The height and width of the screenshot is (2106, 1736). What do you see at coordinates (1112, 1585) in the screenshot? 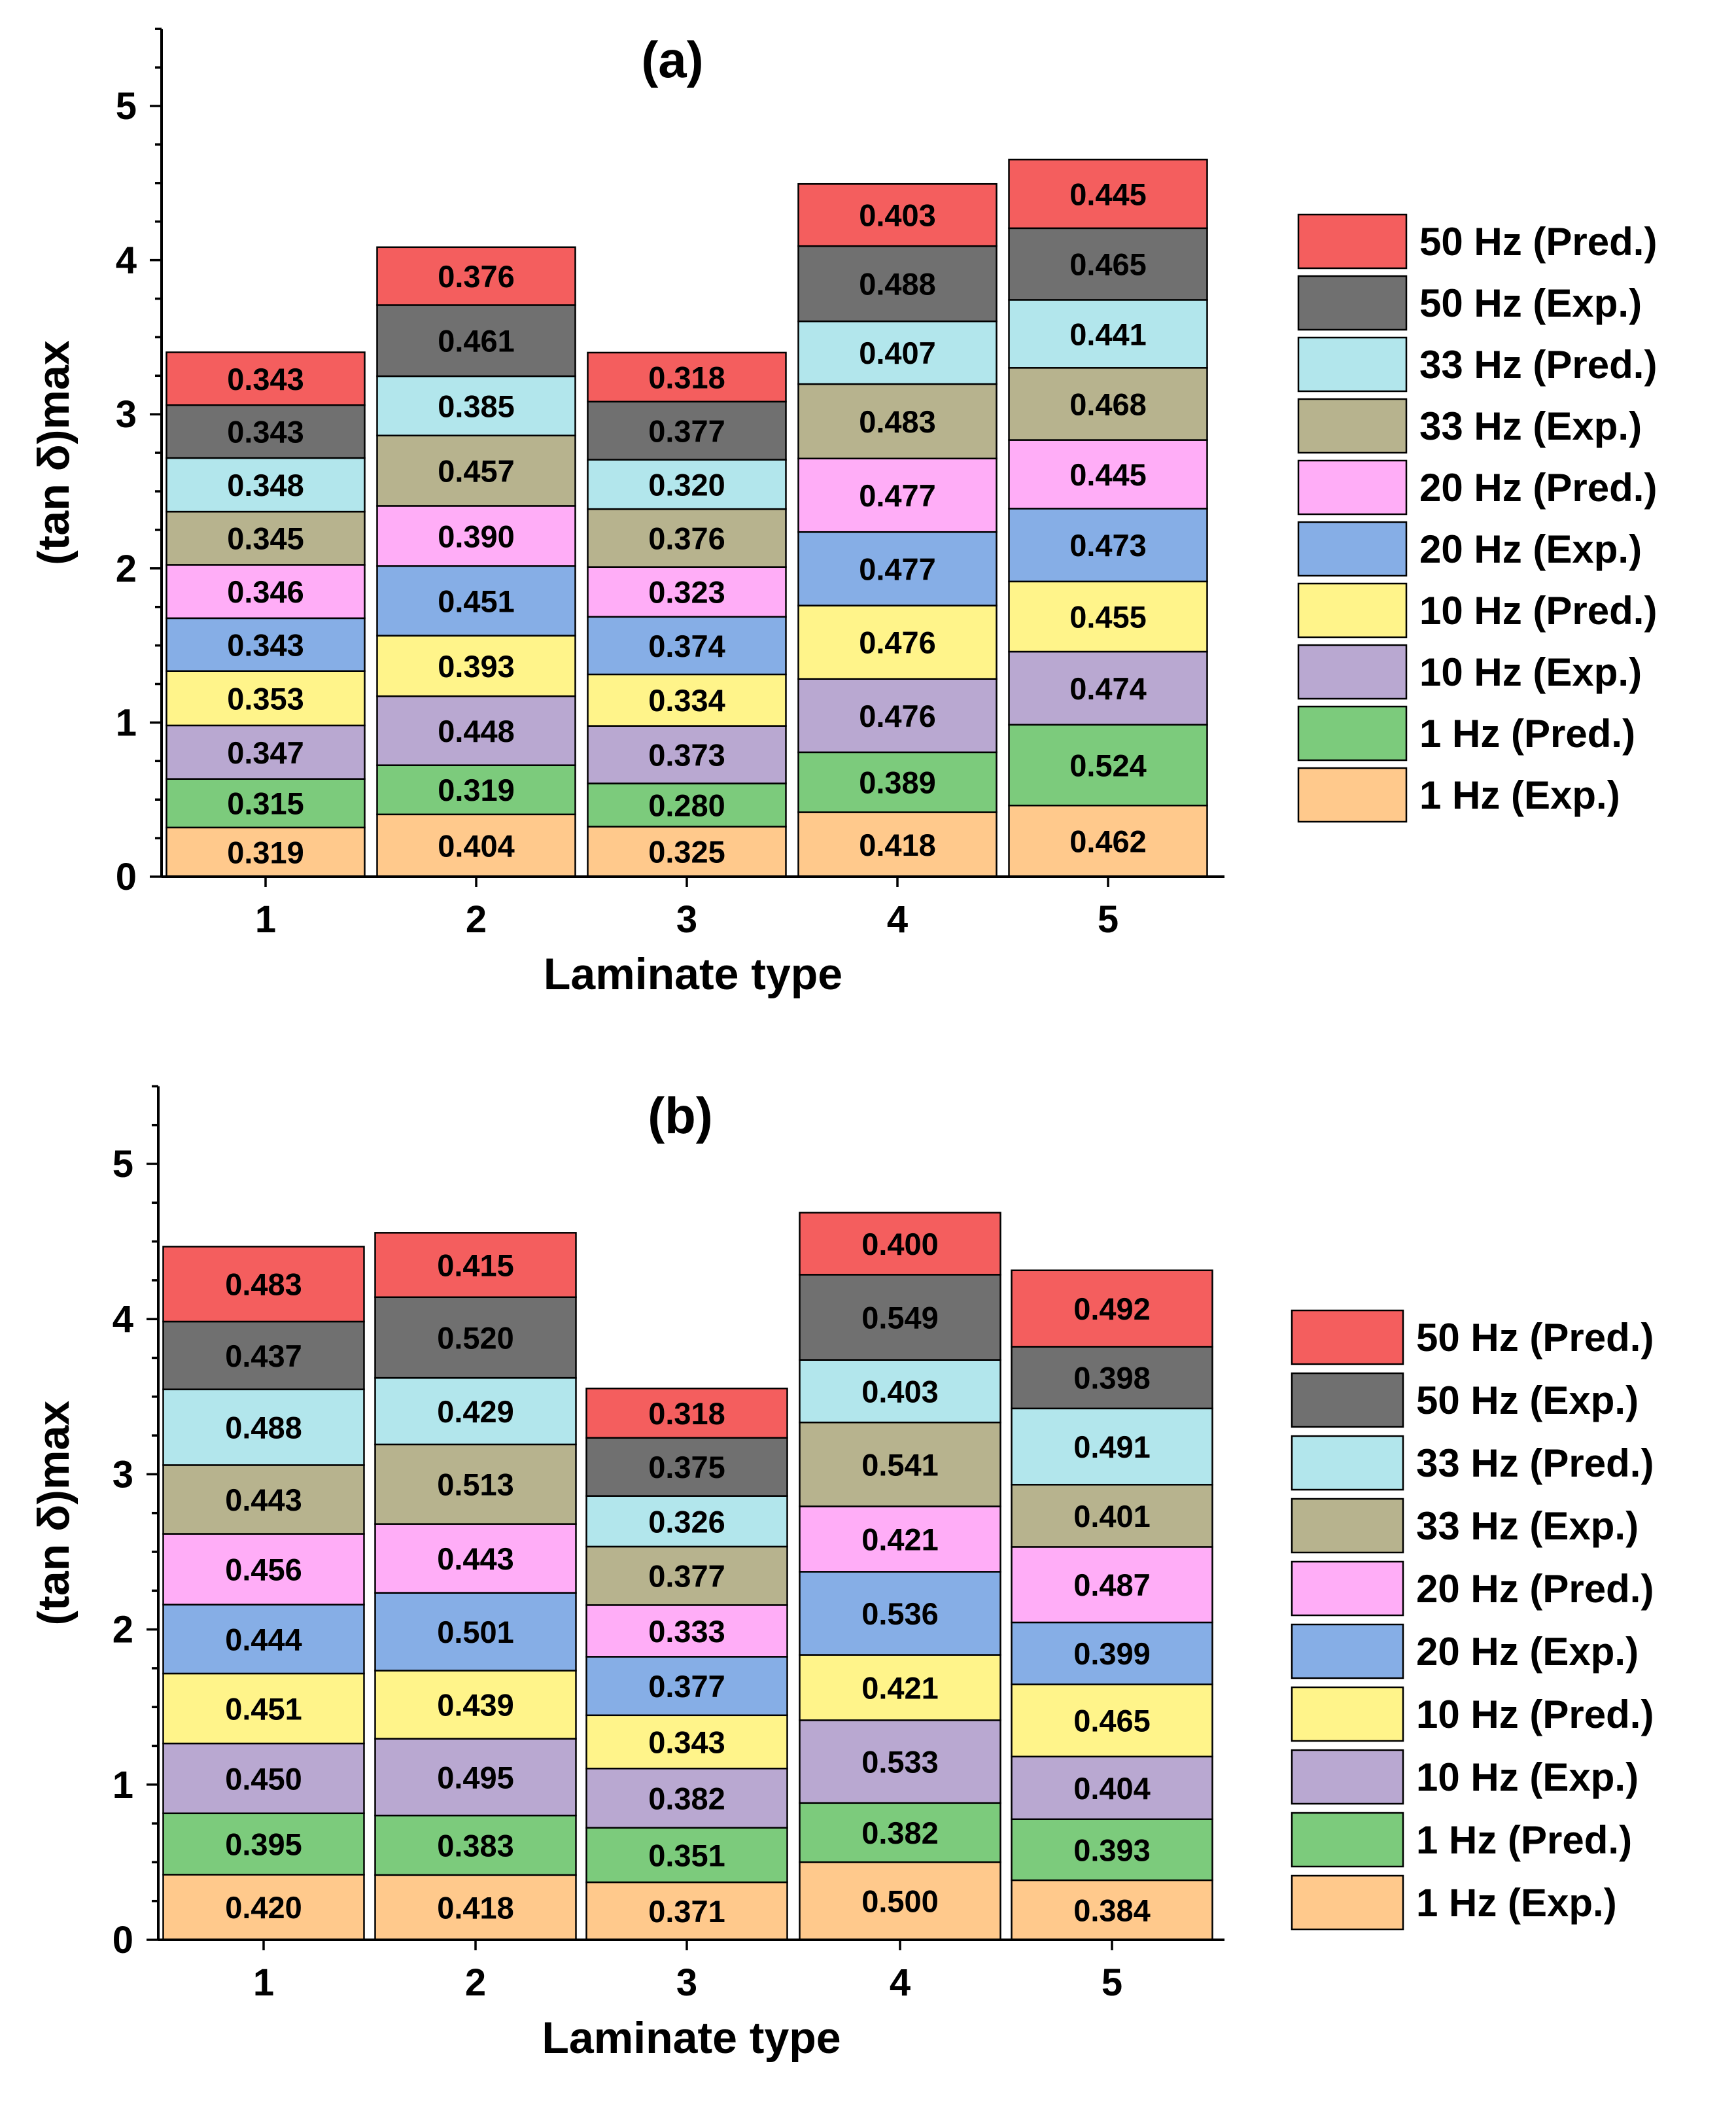
I see `data-label: 0.487` at bounding box center [1112, 1585].